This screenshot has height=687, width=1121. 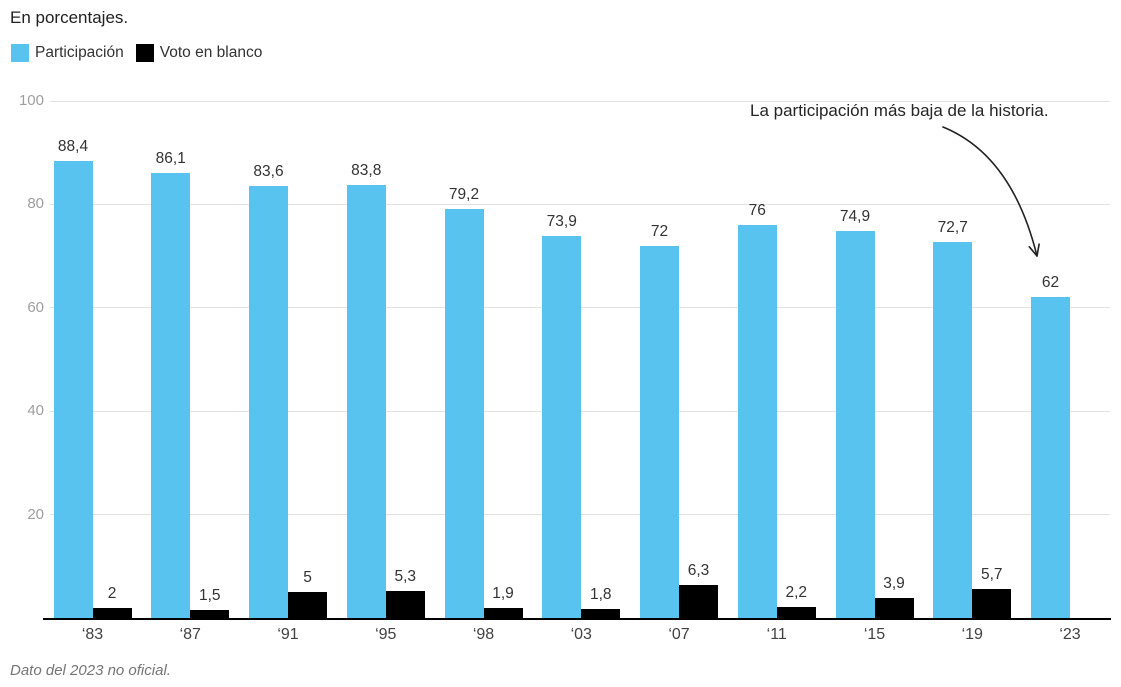 What do you see at coordinates (405, 576) in the screenshot?
I see `bar-label-voto-en-blanco-3: 5,3` at bounding box center [405, 576].